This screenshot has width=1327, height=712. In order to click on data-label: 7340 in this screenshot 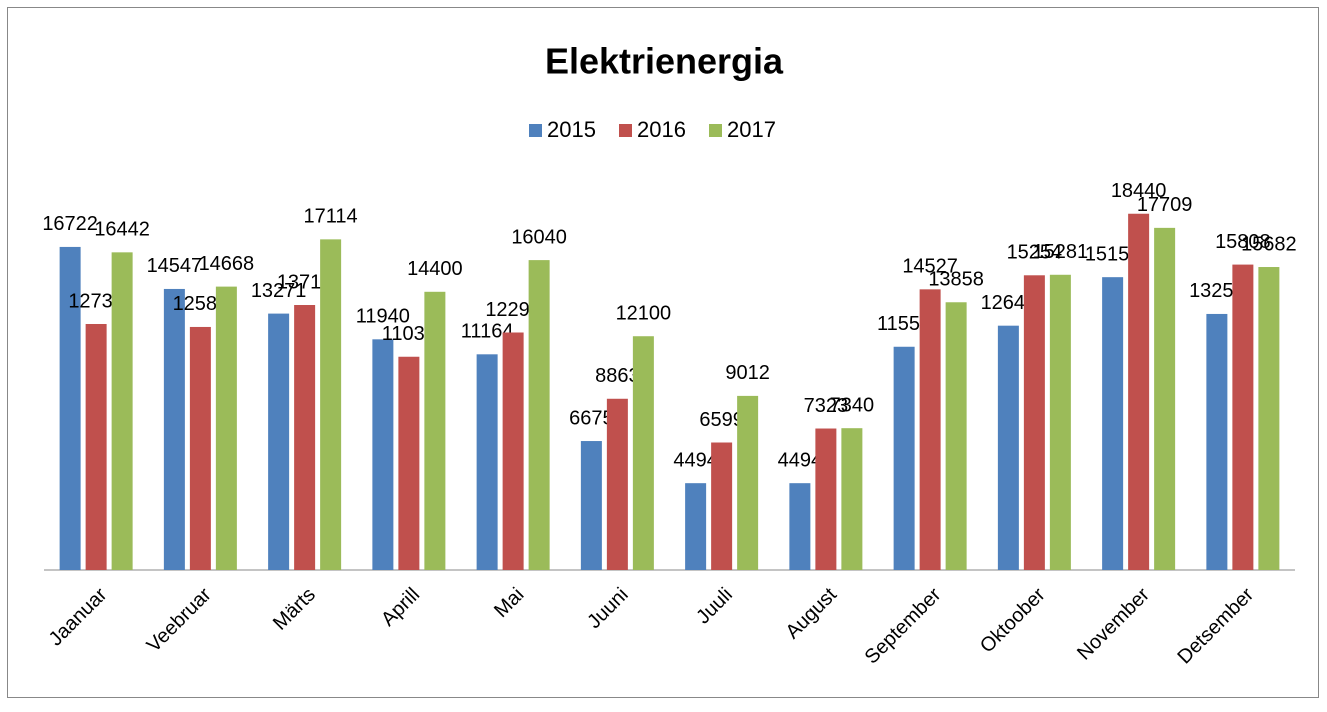, I will do `click(852, 405)`.